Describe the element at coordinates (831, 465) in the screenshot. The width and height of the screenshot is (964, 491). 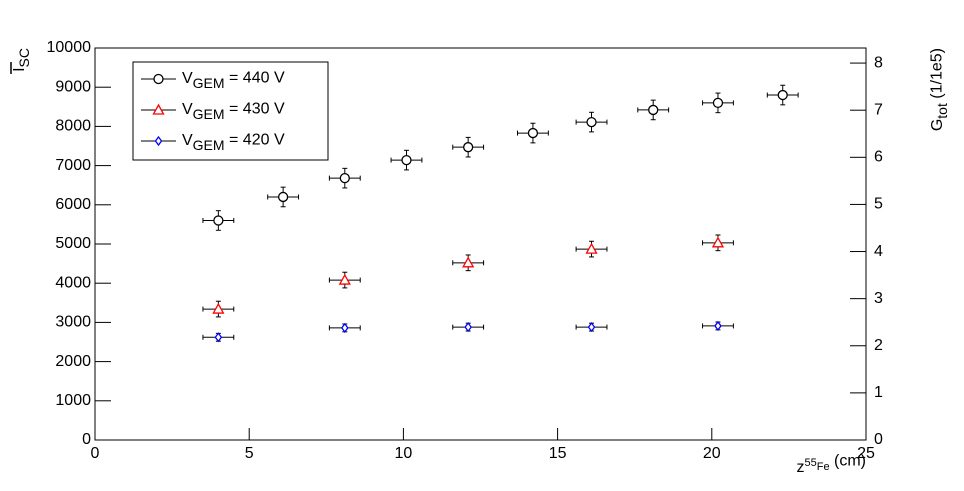
I see `x-axis-label: z55Fe (cm)` at that location.